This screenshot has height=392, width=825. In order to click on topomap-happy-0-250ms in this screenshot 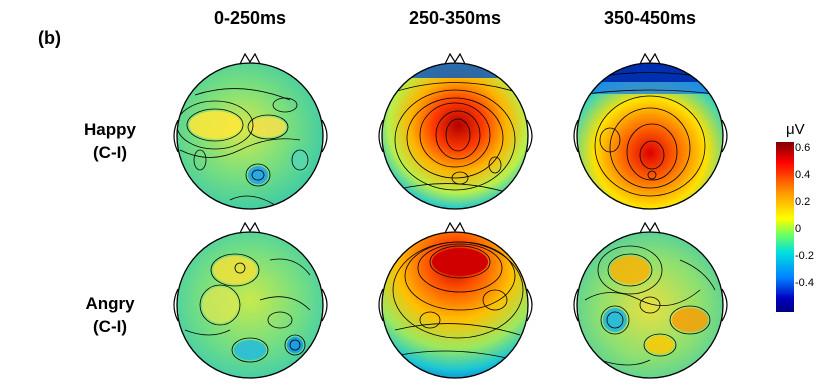, I will do `click(250, 131)`.